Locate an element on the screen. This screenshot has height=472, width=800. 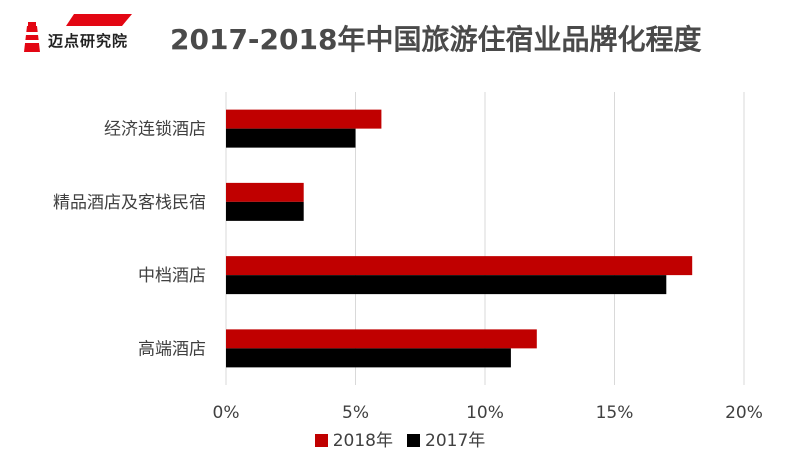
x-tick-label: 5% is located at coordinates (355, 411).